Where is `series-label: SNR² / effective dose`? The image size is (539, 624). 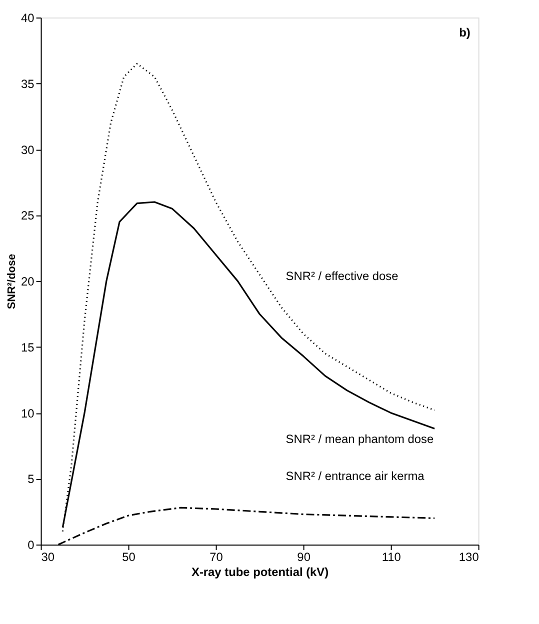
series-label: SNR² / effective dose is located at coordinates (342, 275).